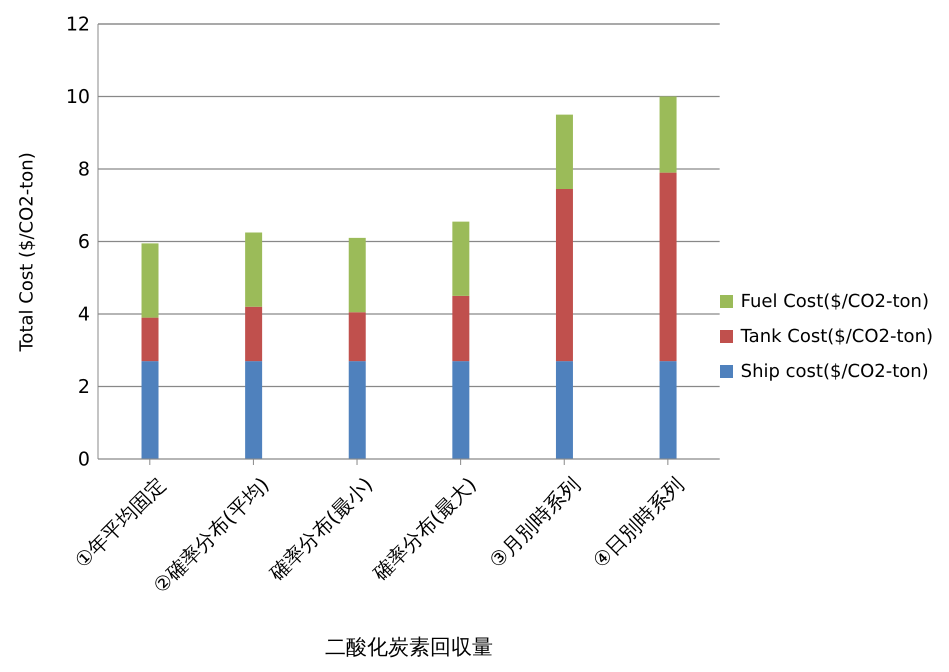  What do you see at coordinates (834, 301) in the screenshot?
I see `legend-label: Fuel Cost($/CO2-ton)` at bounding box center [834, 301].